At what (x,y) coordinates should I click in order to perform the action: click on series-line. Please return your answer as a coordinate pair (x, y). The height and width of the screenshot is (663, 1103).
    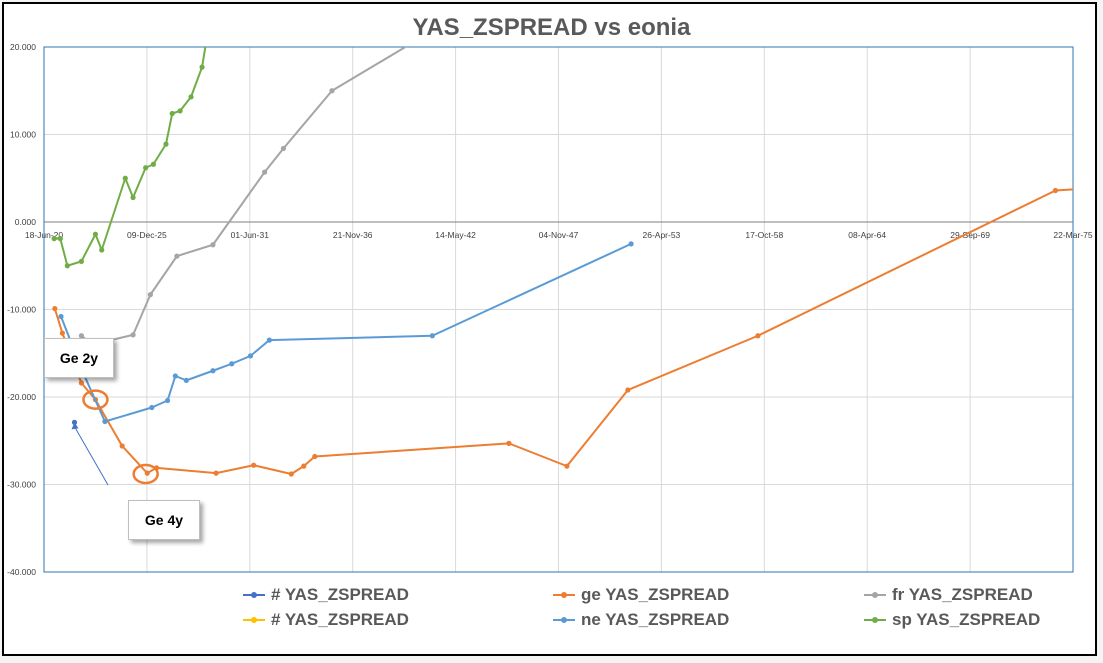
    Looking at the image, I should click on (244, 196).